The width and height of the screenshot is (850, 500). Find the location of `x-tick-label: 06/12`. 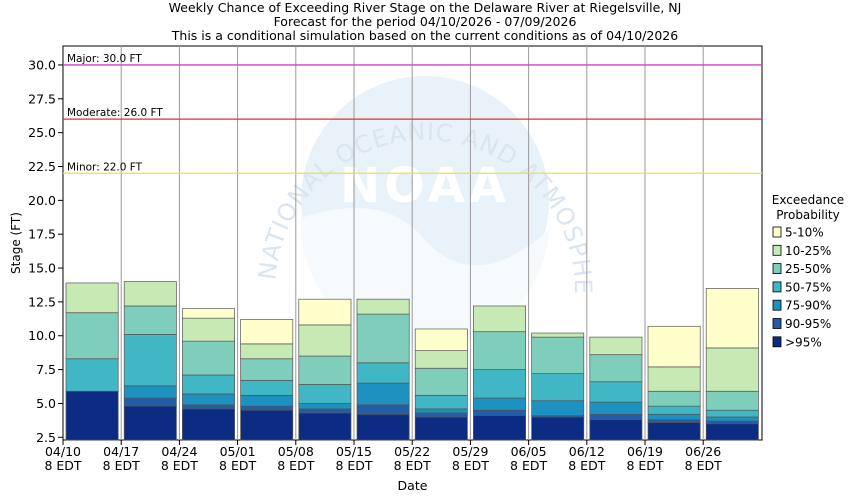

x-tick-label: 06/12 is located at coordinates (587, 451).